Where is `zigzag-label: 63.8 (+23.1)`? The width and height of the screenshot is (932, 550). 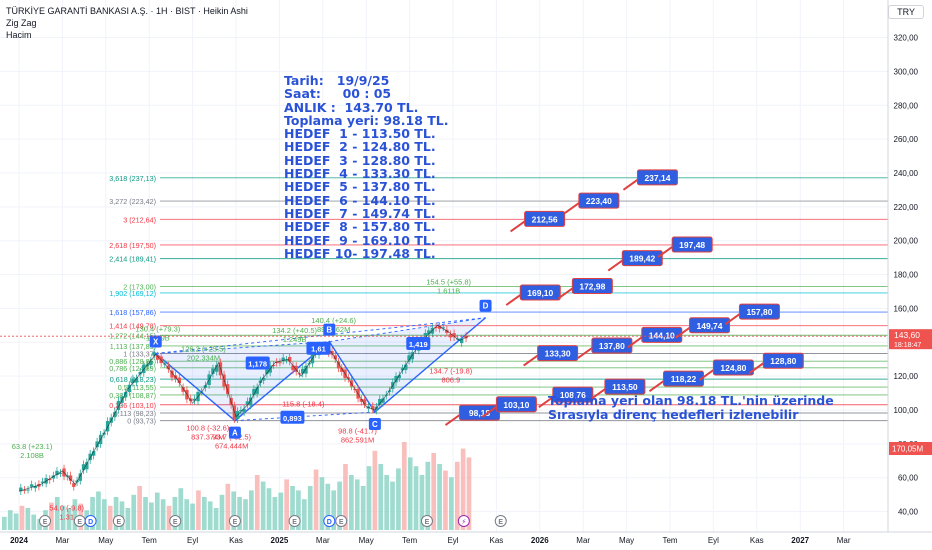
zigzag-label: 63.8 (+23.1) is located at coordinates (32, 446).